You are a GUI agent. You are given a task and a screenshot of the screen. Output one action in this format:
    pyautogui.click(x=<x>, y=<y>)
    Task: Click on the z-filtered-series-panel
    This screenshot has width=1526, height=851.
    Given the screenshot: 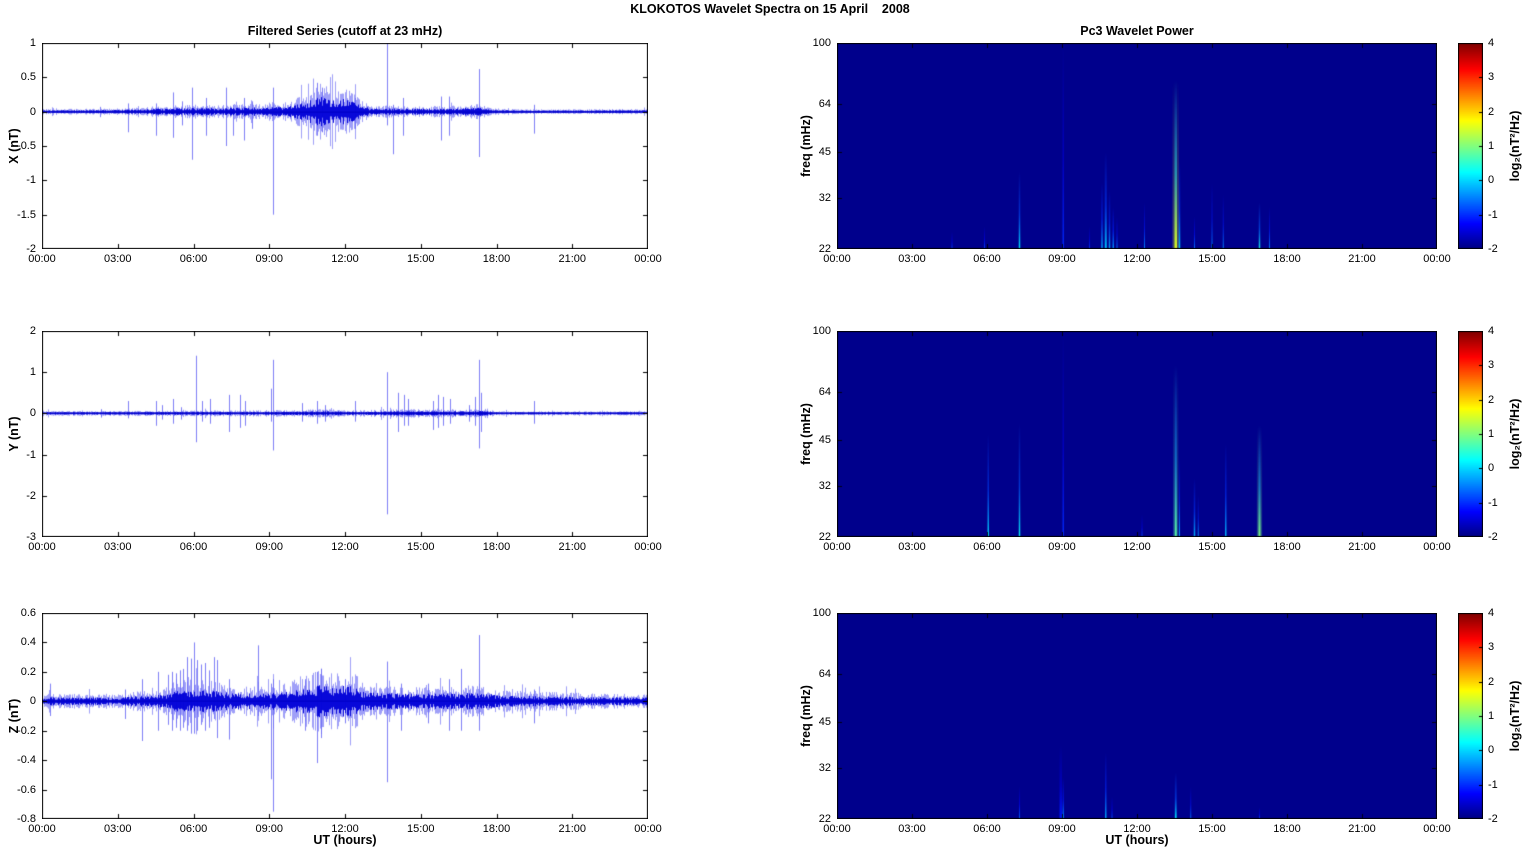 What is the action you would take?
    pyautogui.click(x=345, y=716)
    